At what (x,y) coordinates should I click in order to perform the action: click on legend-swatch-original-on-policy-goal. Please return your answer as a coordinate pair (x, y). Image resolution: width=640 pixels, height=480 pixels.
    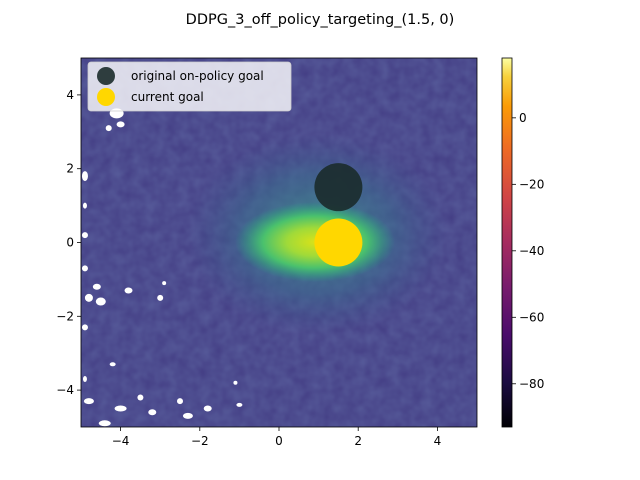
    Looking at the image, I should click on (106, 76).